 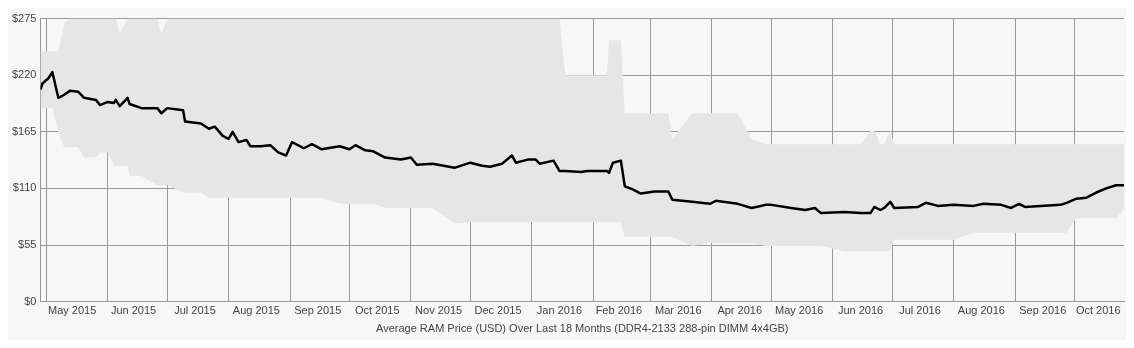 I want to click on x-tick-label: Jan 2016, so click(x=559, y=310).